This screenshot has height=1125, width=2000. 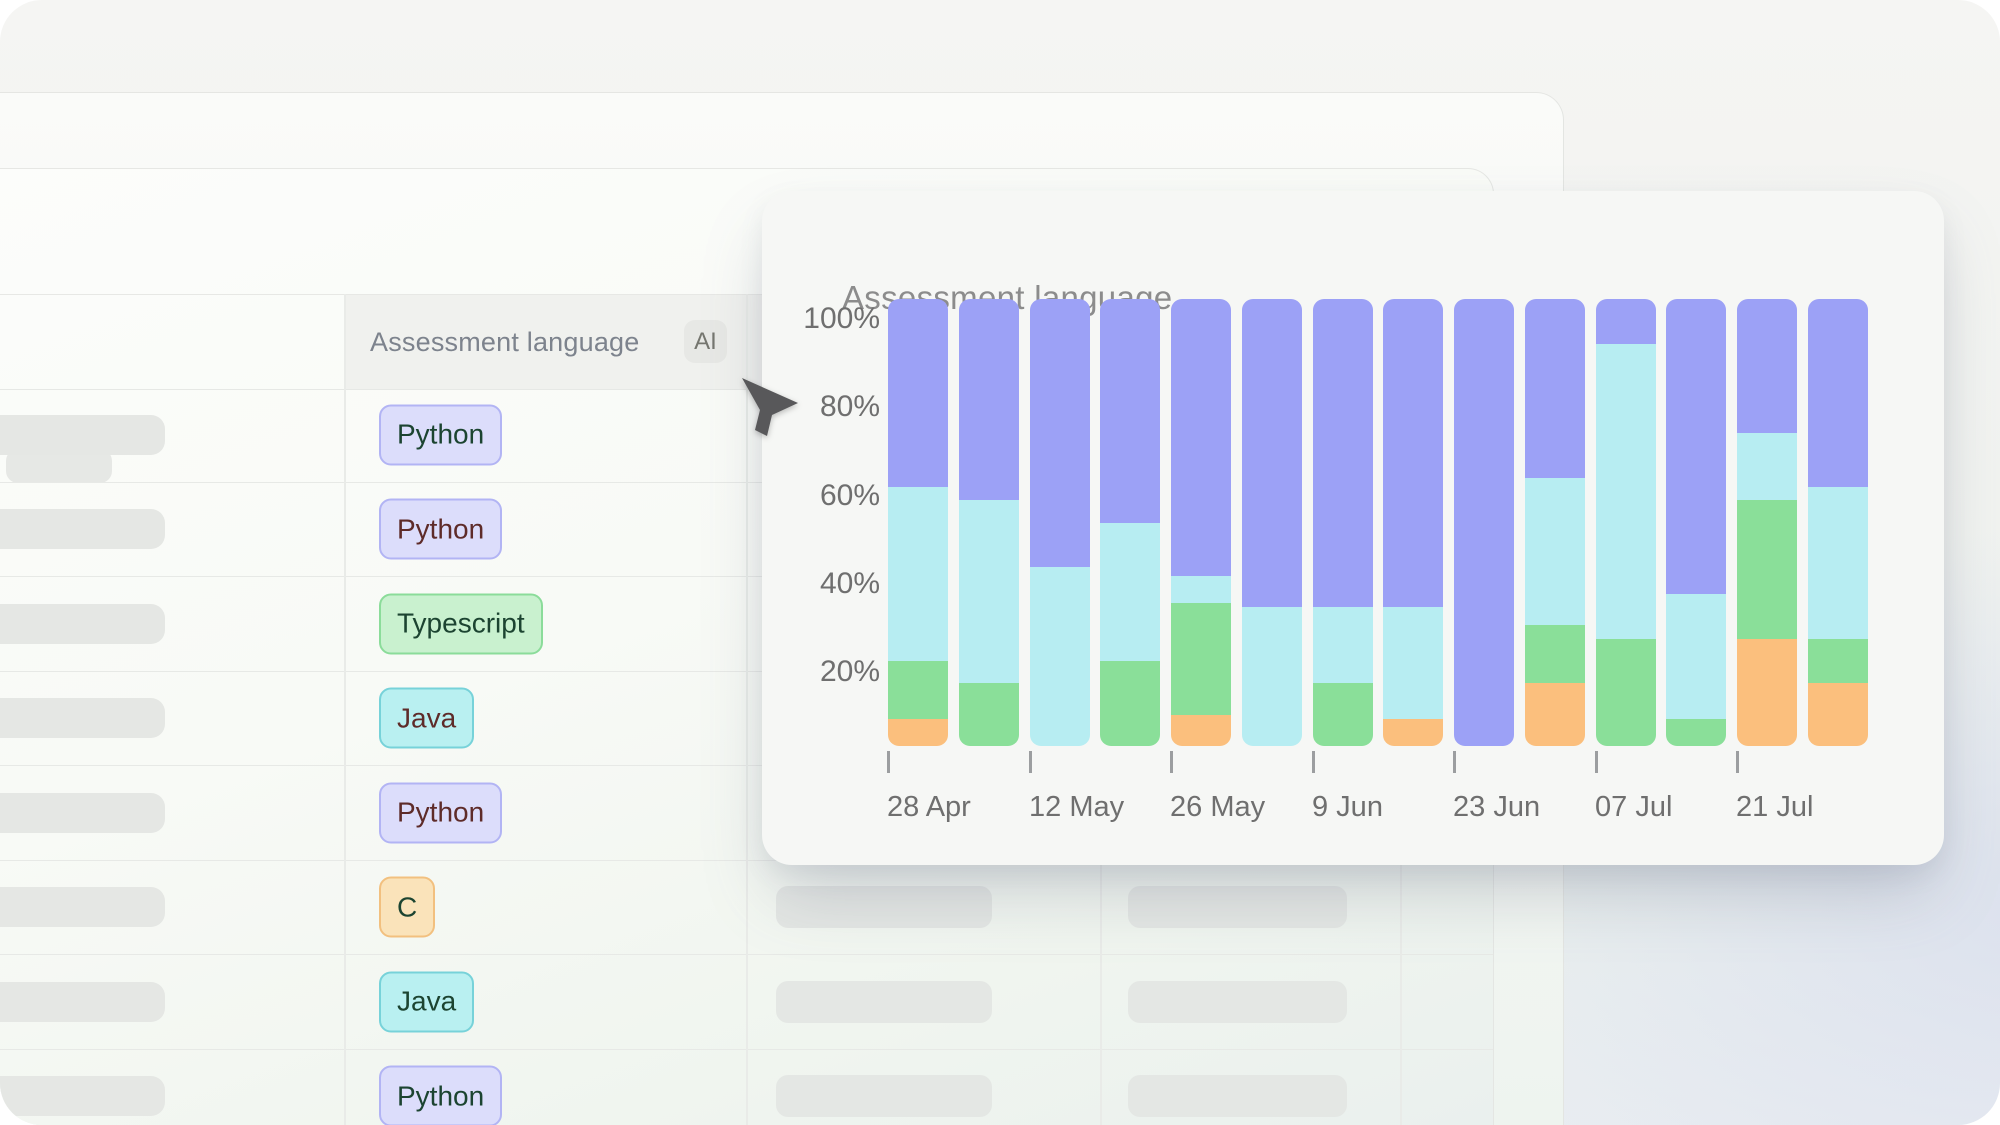 I want to click on chart-x-ticks, so click(x=1387, y=762).